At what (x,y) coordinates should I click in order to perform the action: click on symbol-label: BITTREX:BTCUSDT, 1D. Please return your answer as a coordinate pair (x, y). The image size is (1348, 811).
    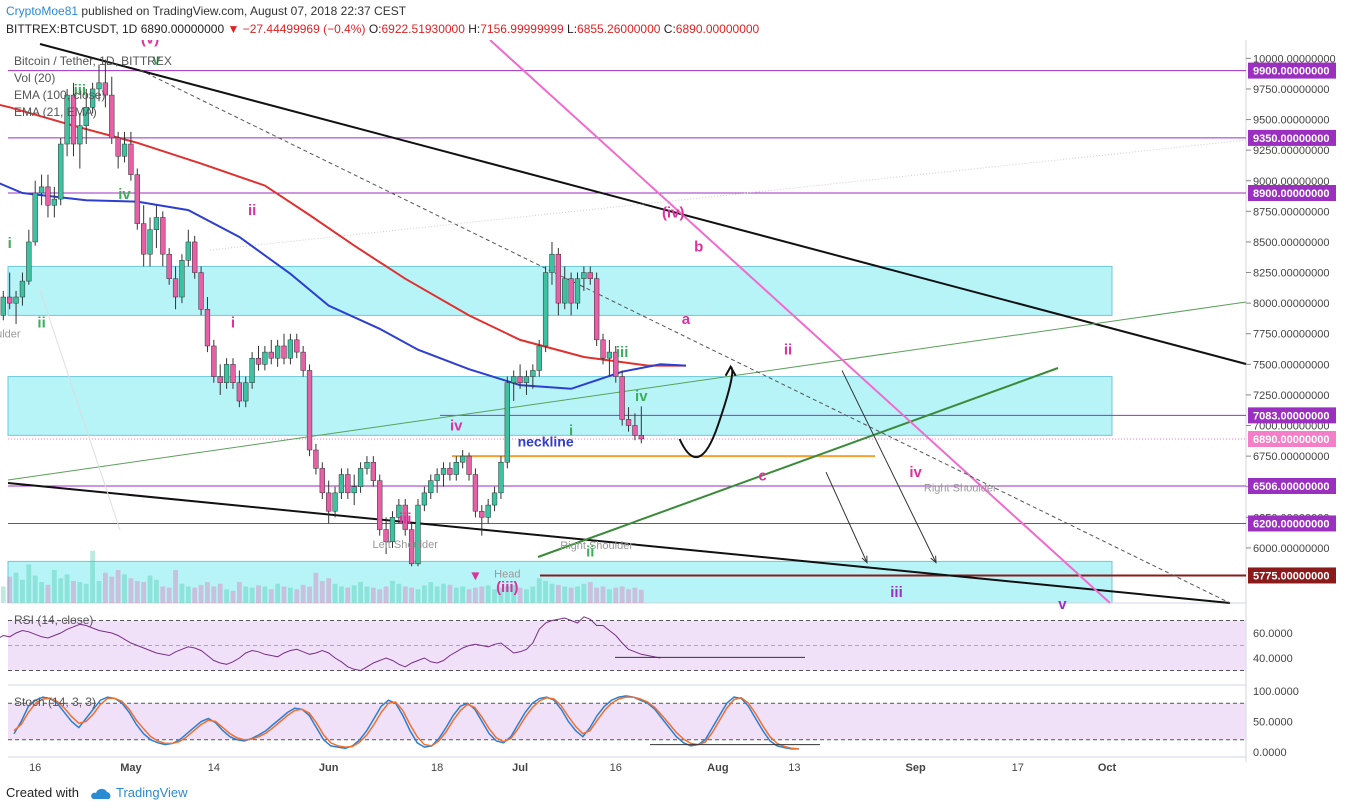
    Looking at the image, I should click on (72, 29).